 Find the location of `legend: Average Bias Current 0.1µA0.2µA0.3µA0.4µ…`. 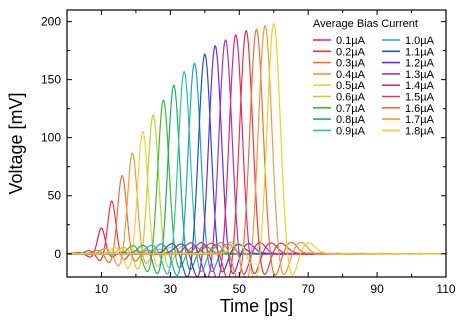

legend: Average Bias Current 0.1µA0.2µA0.3µA0.4µ… is located at coordinates (374, 77).